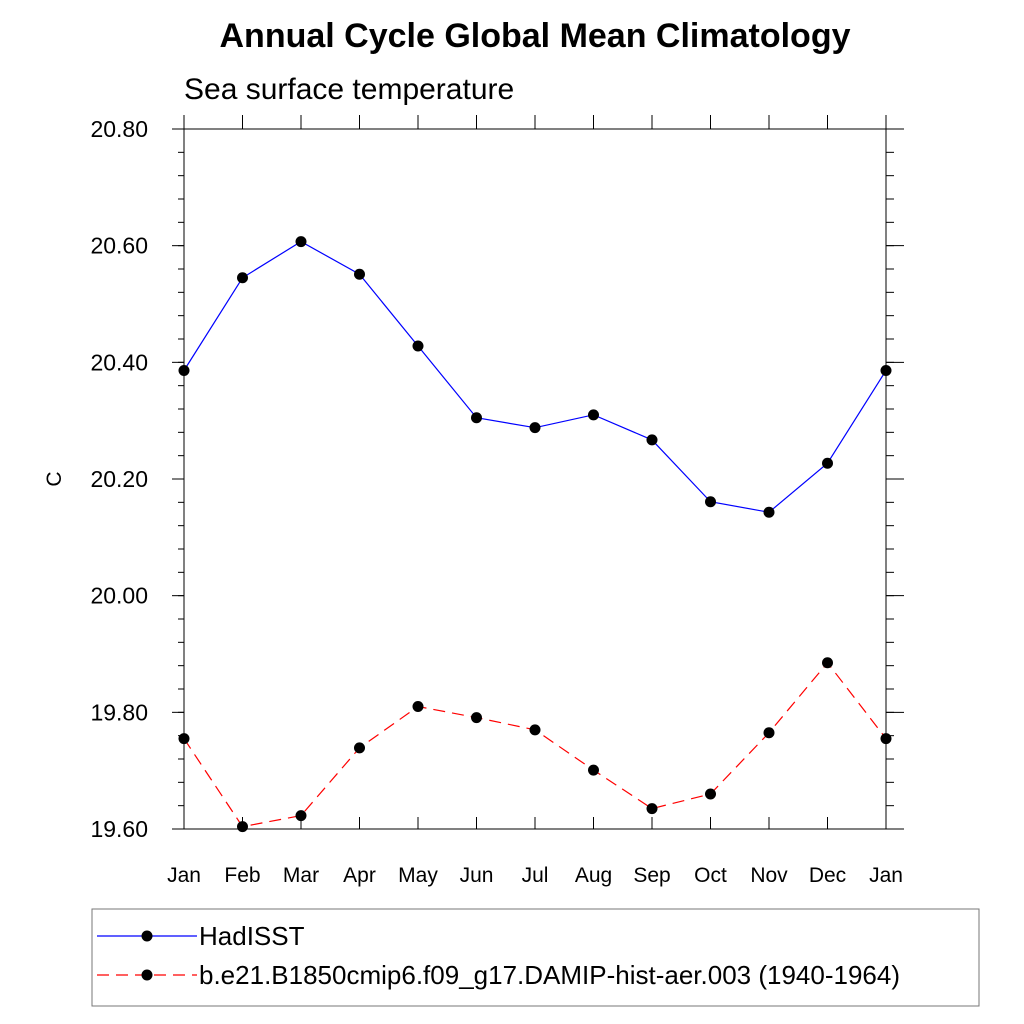  What do you see at coordinates (54, 478) in the screenshot?
I see `y-axis-label: C` at bounding box center [54, 478].